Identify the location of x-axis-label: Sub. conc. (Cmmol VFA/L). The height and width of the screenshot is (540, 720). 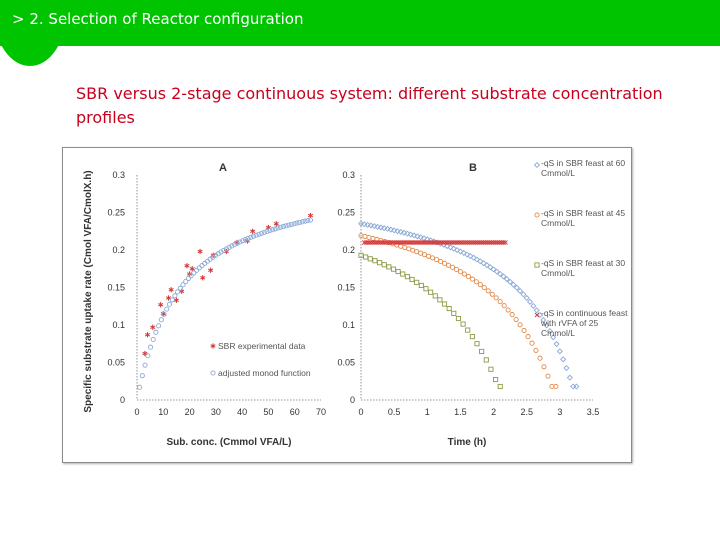
(228, 442).